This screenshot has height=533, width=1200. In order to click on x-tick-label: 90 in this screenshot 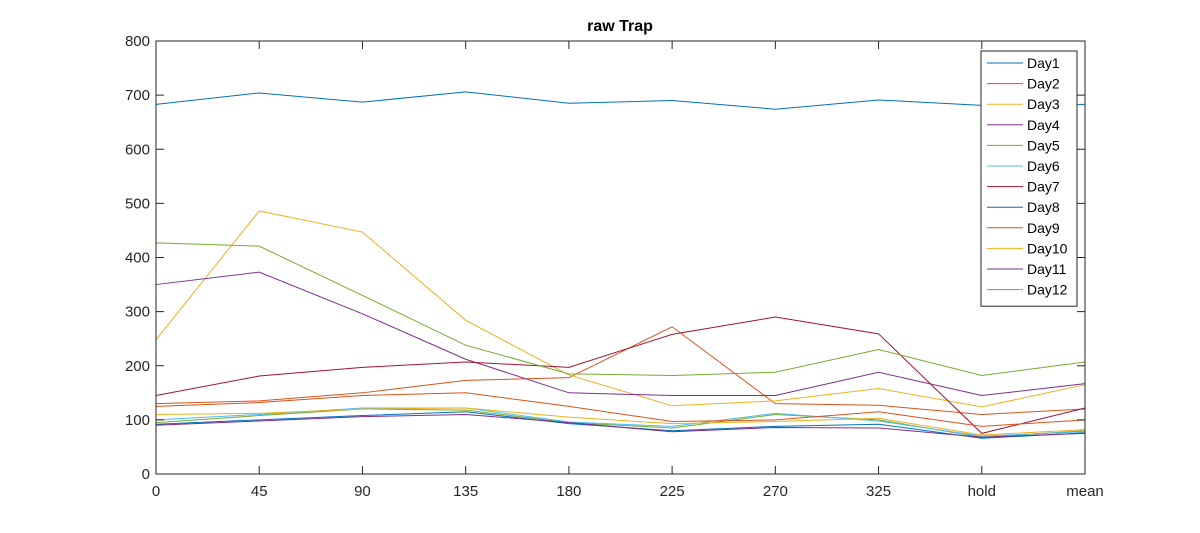, I will do `click(362, 491)`.